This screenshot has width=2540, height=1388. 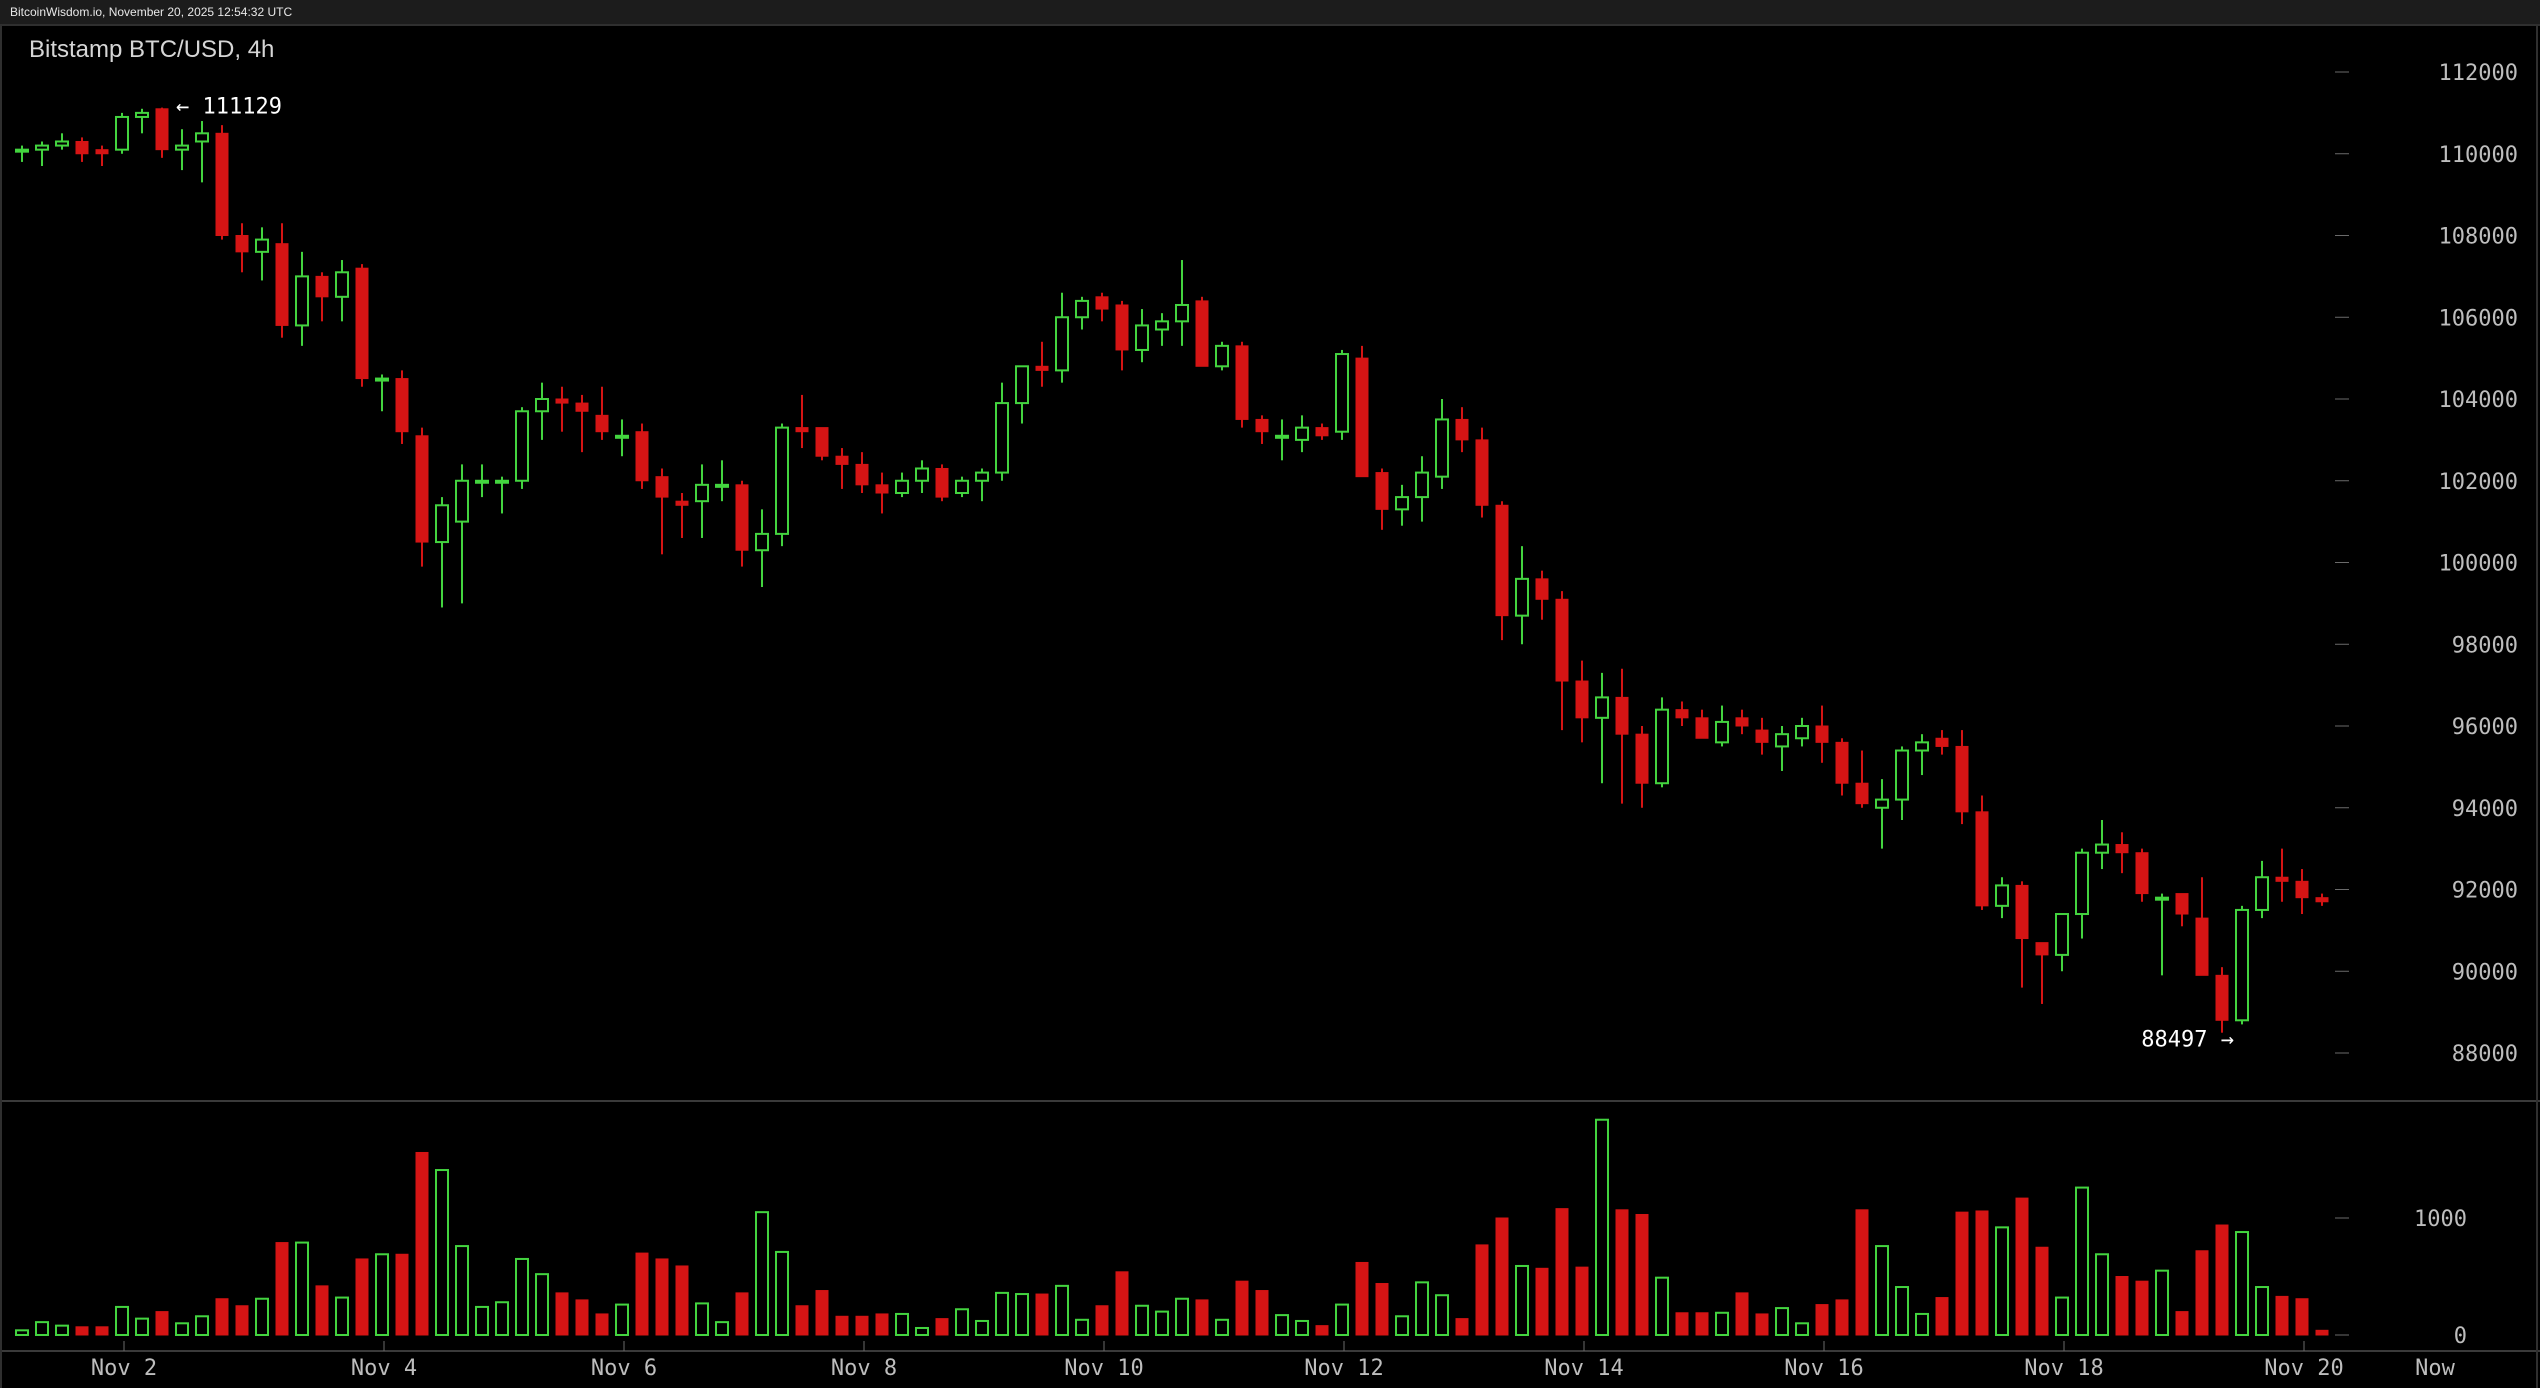 What do you see at coordinates (2478, 400) in the screenshot?
I see `price-tick-label: 104000` at bounding box center [2478, 400].